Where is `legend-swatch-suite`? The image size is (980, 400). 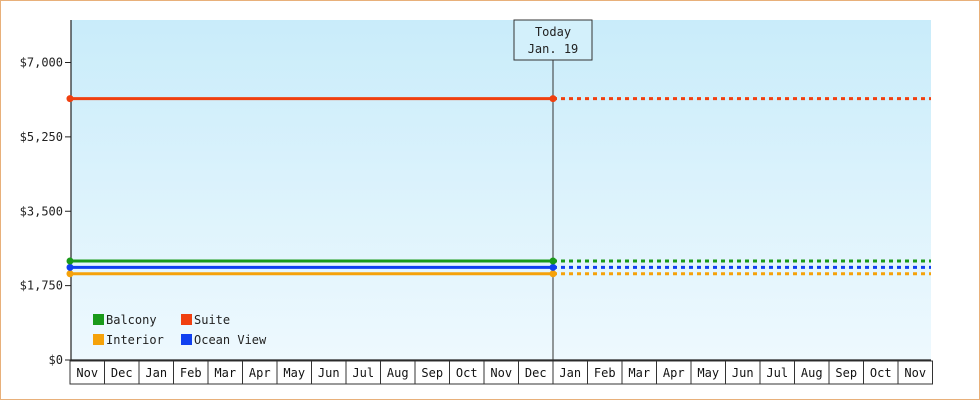 legend-swatch-suite is located at coordinates (186, 319).